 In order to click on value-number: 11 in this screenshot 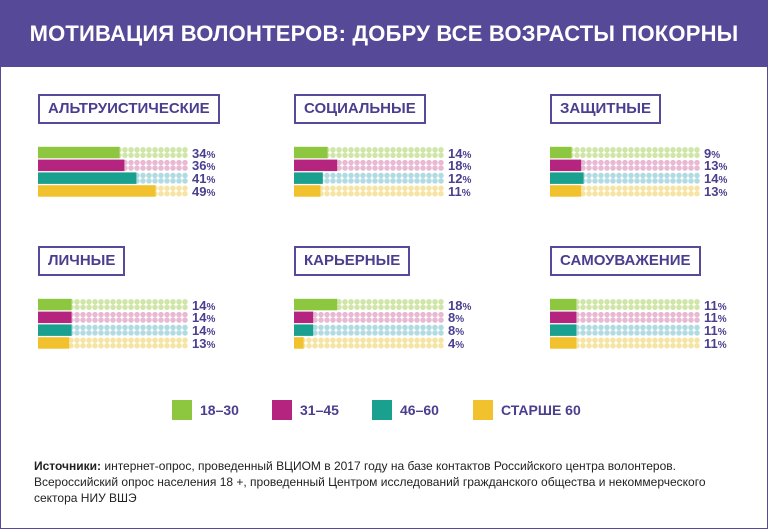, I will do `click(711, 331)`.